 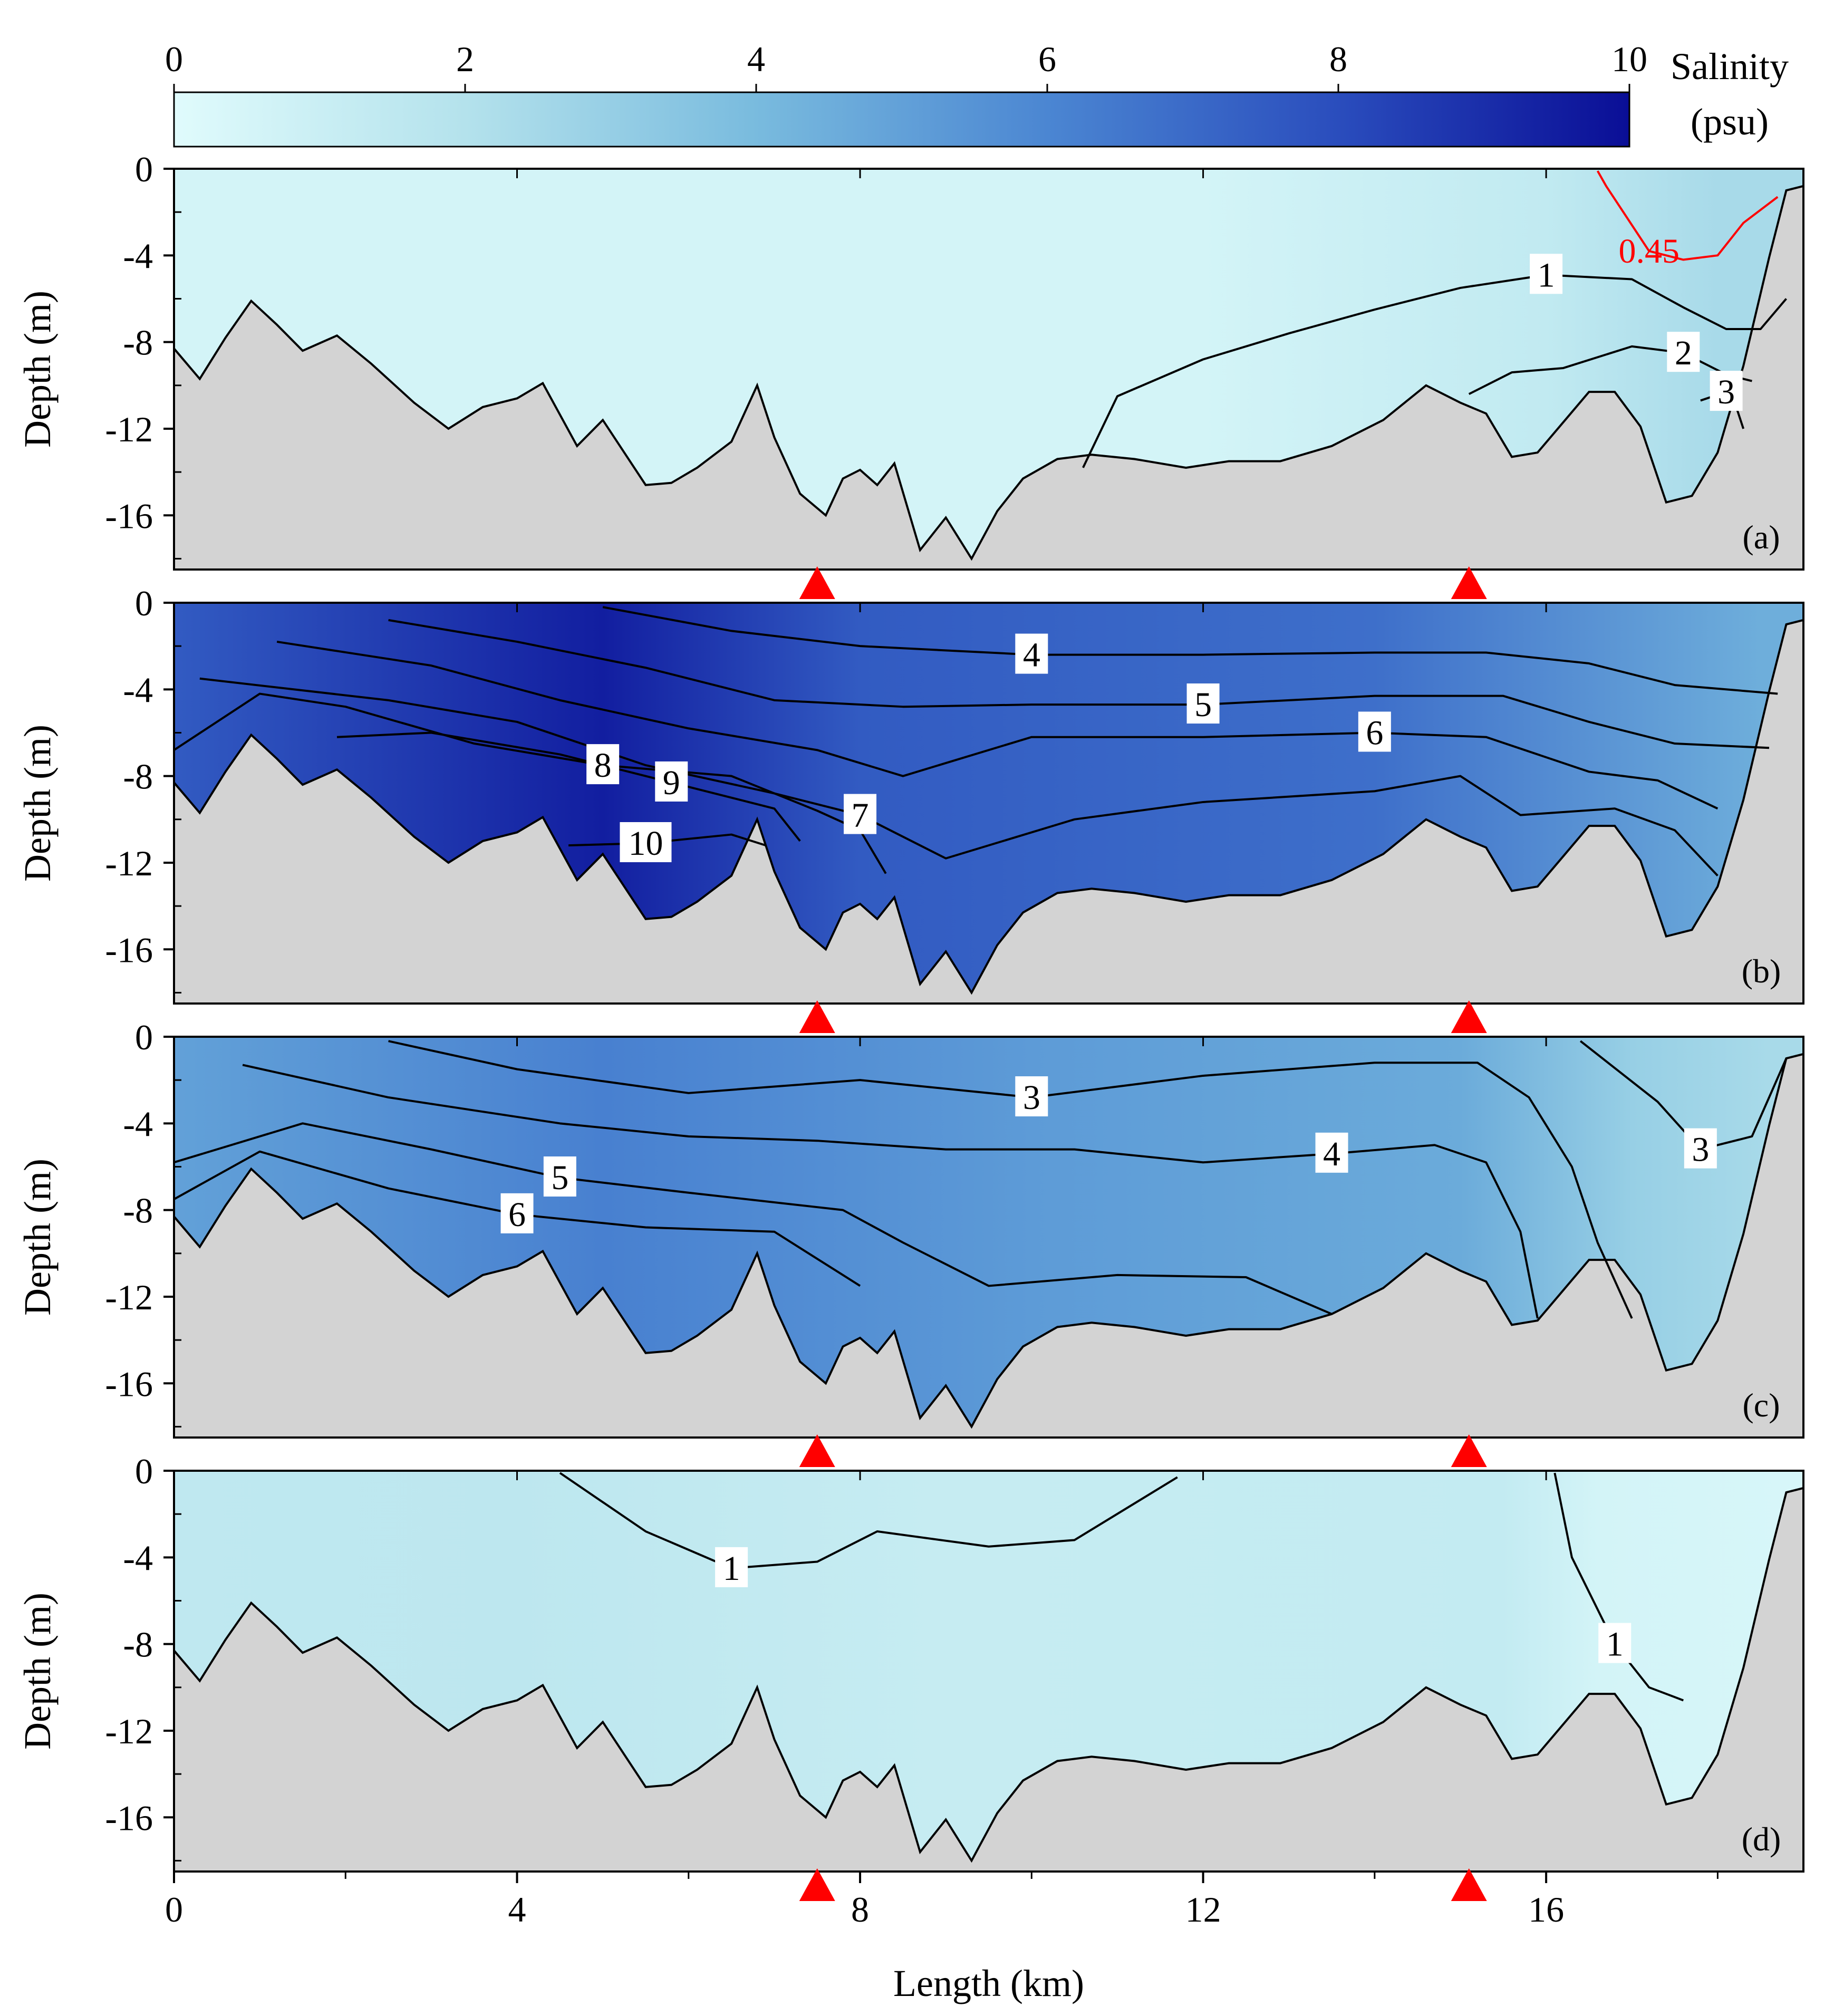 I want to click on contour-line-0.45, so click(x=1687, y=216).